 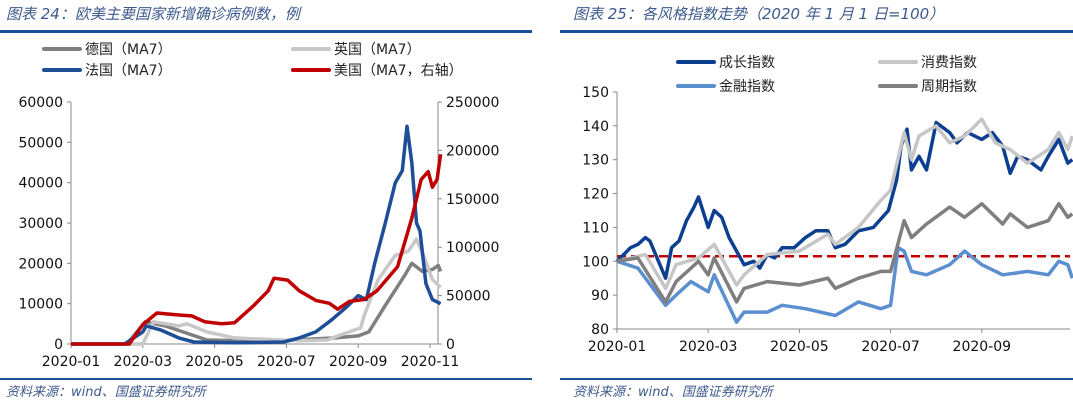 I want to click on y2-tick-label: 0, so click(x=450, y=345).